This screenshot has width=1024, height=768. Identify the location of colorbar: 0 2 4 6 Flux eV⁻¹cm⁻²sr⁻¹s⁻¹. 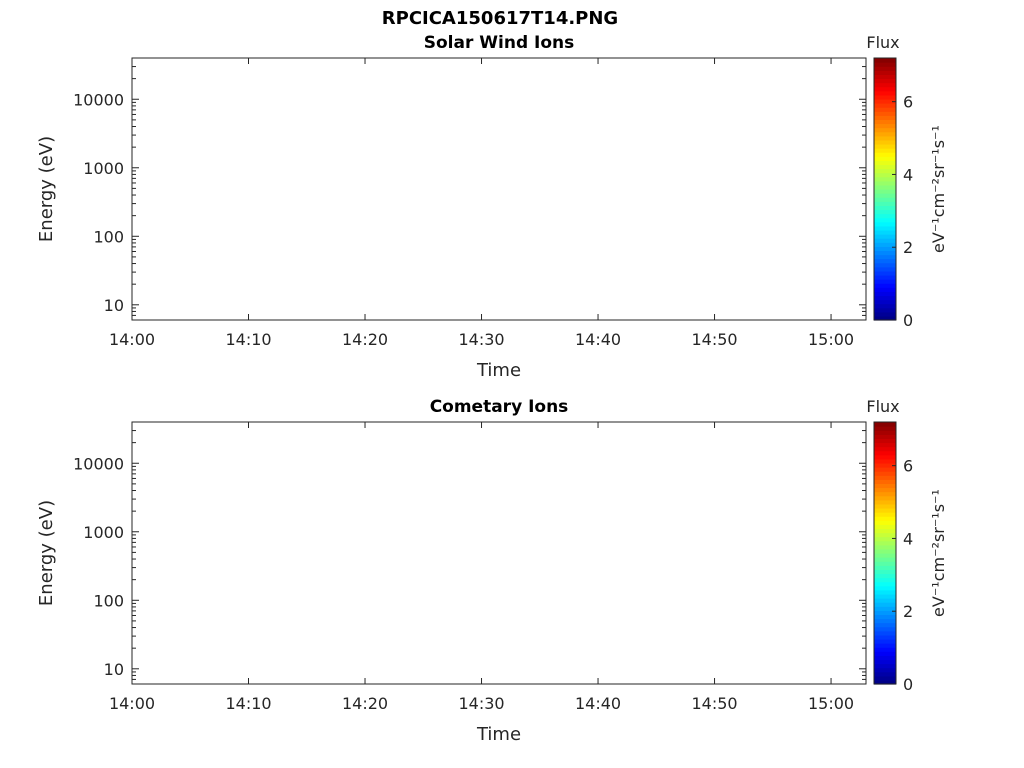
(907, 181).